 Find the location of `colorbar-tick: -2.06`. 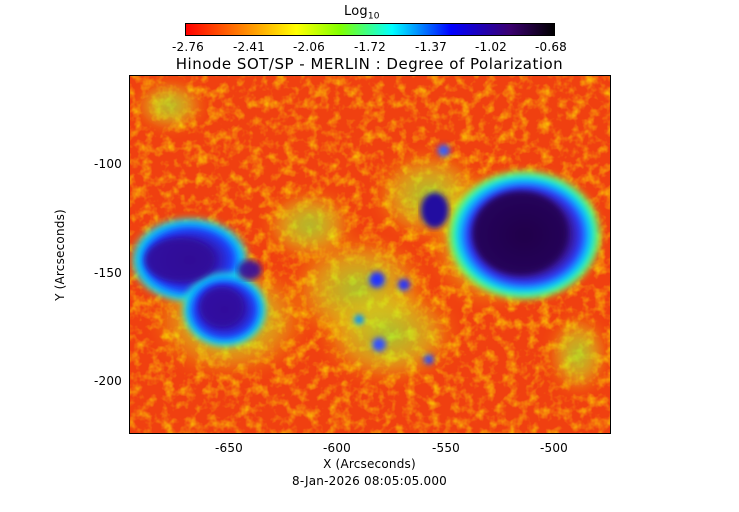

colorbar-tick: -2.06 is located at coordinates (309, 47).